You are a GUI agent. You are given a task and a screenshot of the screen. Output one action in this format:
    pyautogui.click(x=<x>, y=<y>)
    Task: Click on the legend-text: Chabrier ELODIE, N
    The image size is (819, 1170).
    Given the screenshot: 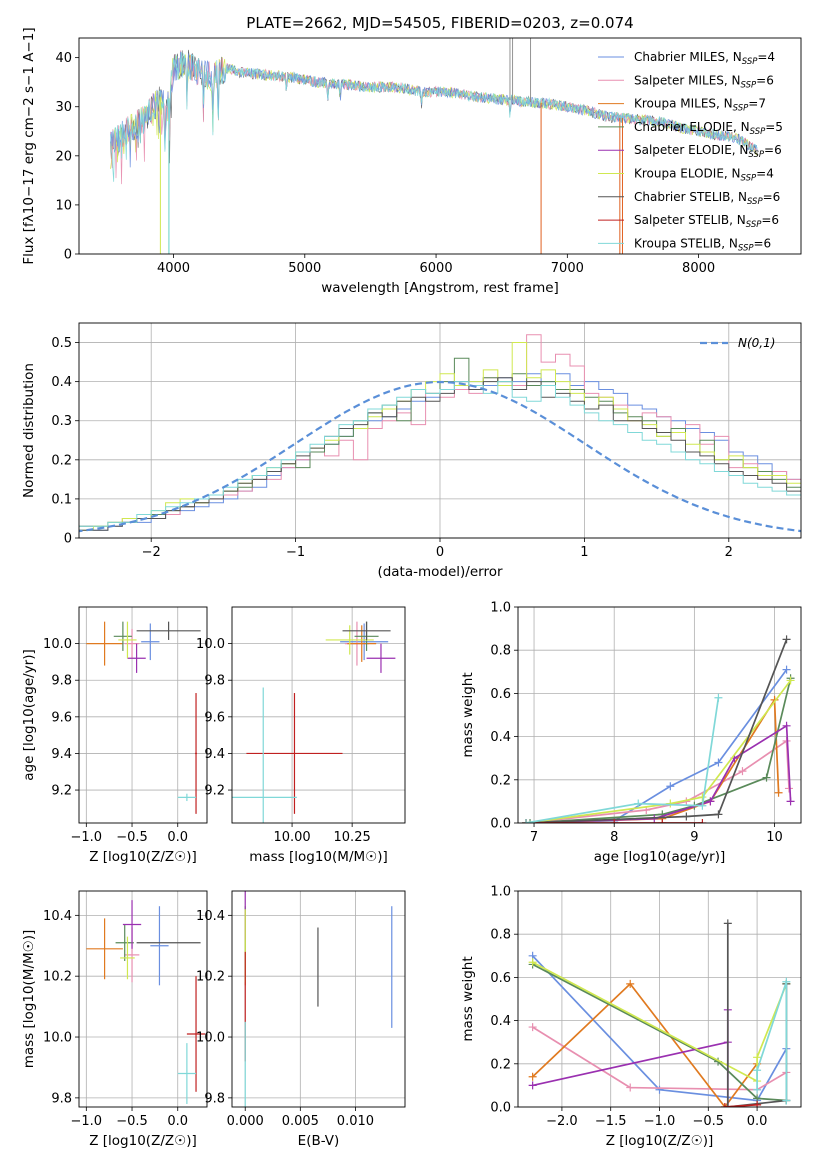 What is the action you would take?
    pyautogui.click(x=692, y=127)
    